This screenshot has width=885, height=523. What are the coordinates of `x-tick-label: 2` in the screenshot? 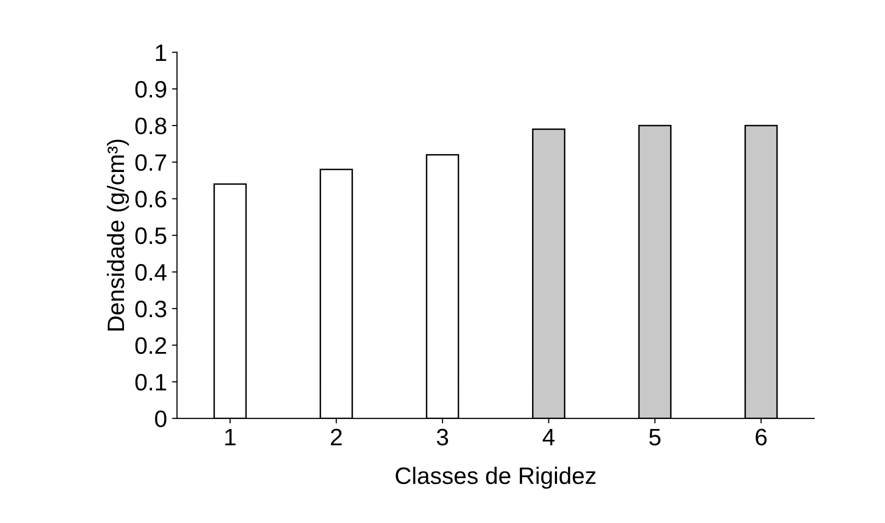 It's located at (336, 437).